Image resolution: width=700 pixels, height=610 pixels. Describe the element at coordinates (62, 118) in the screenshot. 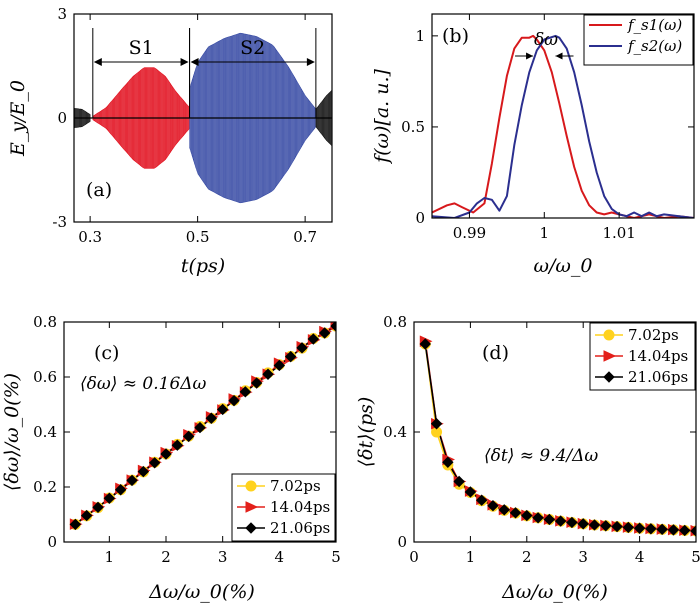

I see `panel-a-ytick-label: 0` at that location.